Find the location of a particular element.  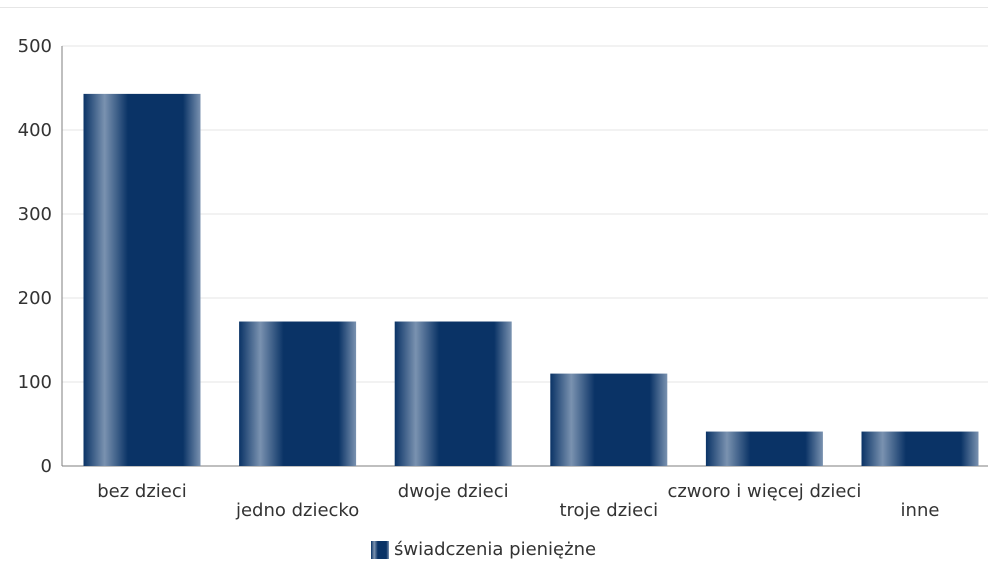

top-divider is located at coordinates (494, 7).